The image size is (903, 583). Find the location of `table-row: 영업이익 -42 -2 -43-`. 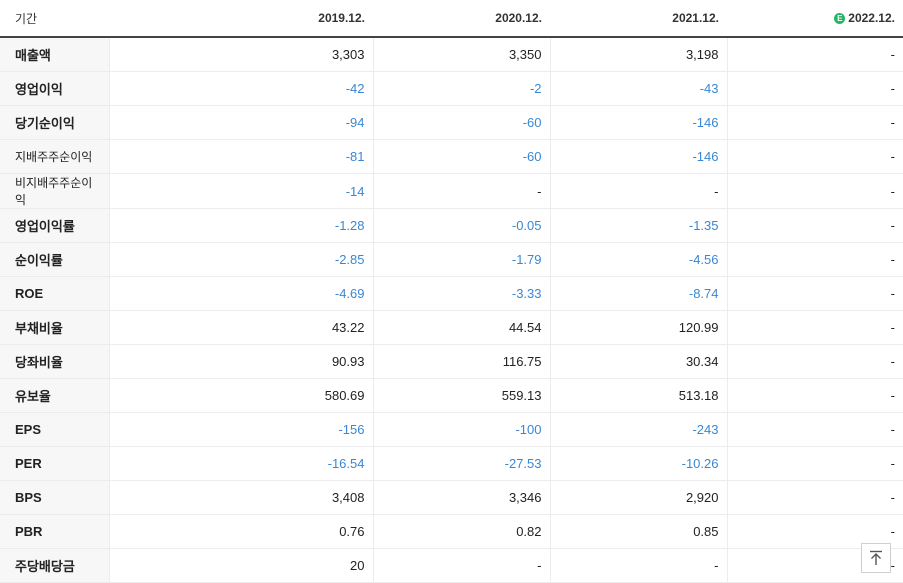

table-row: 영업이익 -42 -2 -43- is located at coordinates (451, 88).